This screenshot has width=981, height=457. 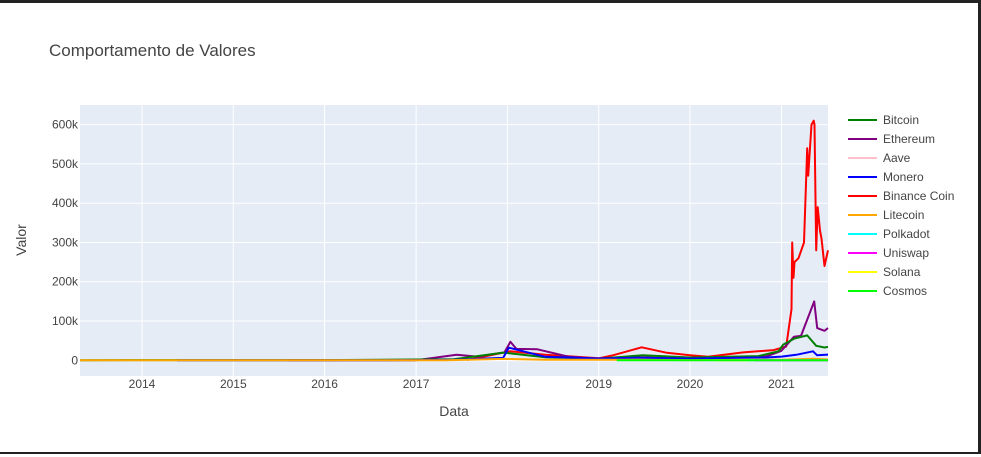 I want to click on legend-label-bitcoin: Bitcoin, so click(x=901, y=120).